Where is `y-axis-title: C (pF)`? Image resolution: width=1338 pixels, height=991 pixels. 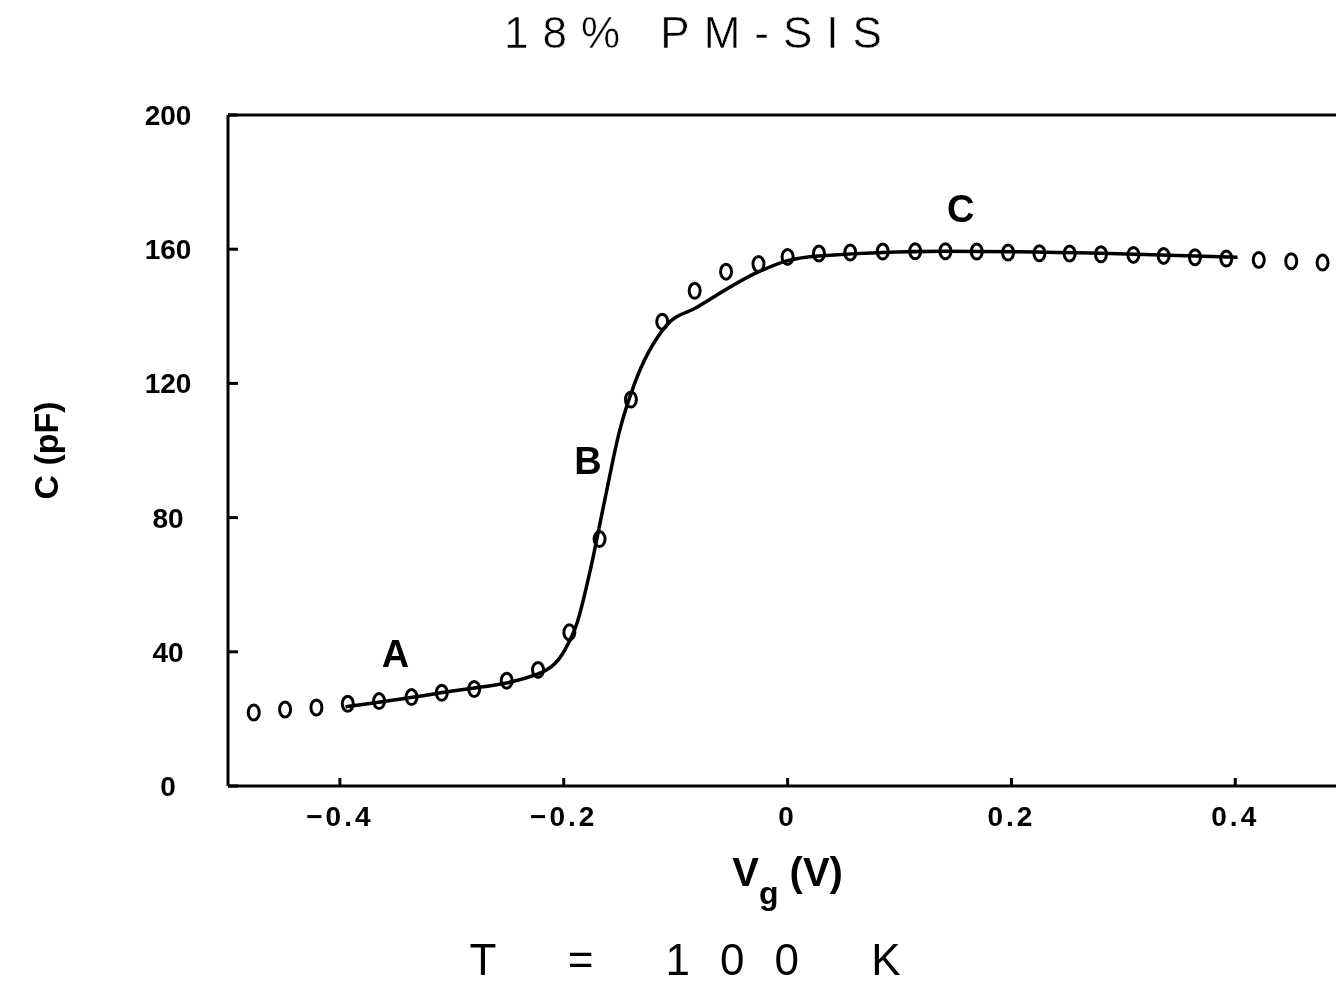 y-axis-title: C (pF) is located at coordinates (46, 450).